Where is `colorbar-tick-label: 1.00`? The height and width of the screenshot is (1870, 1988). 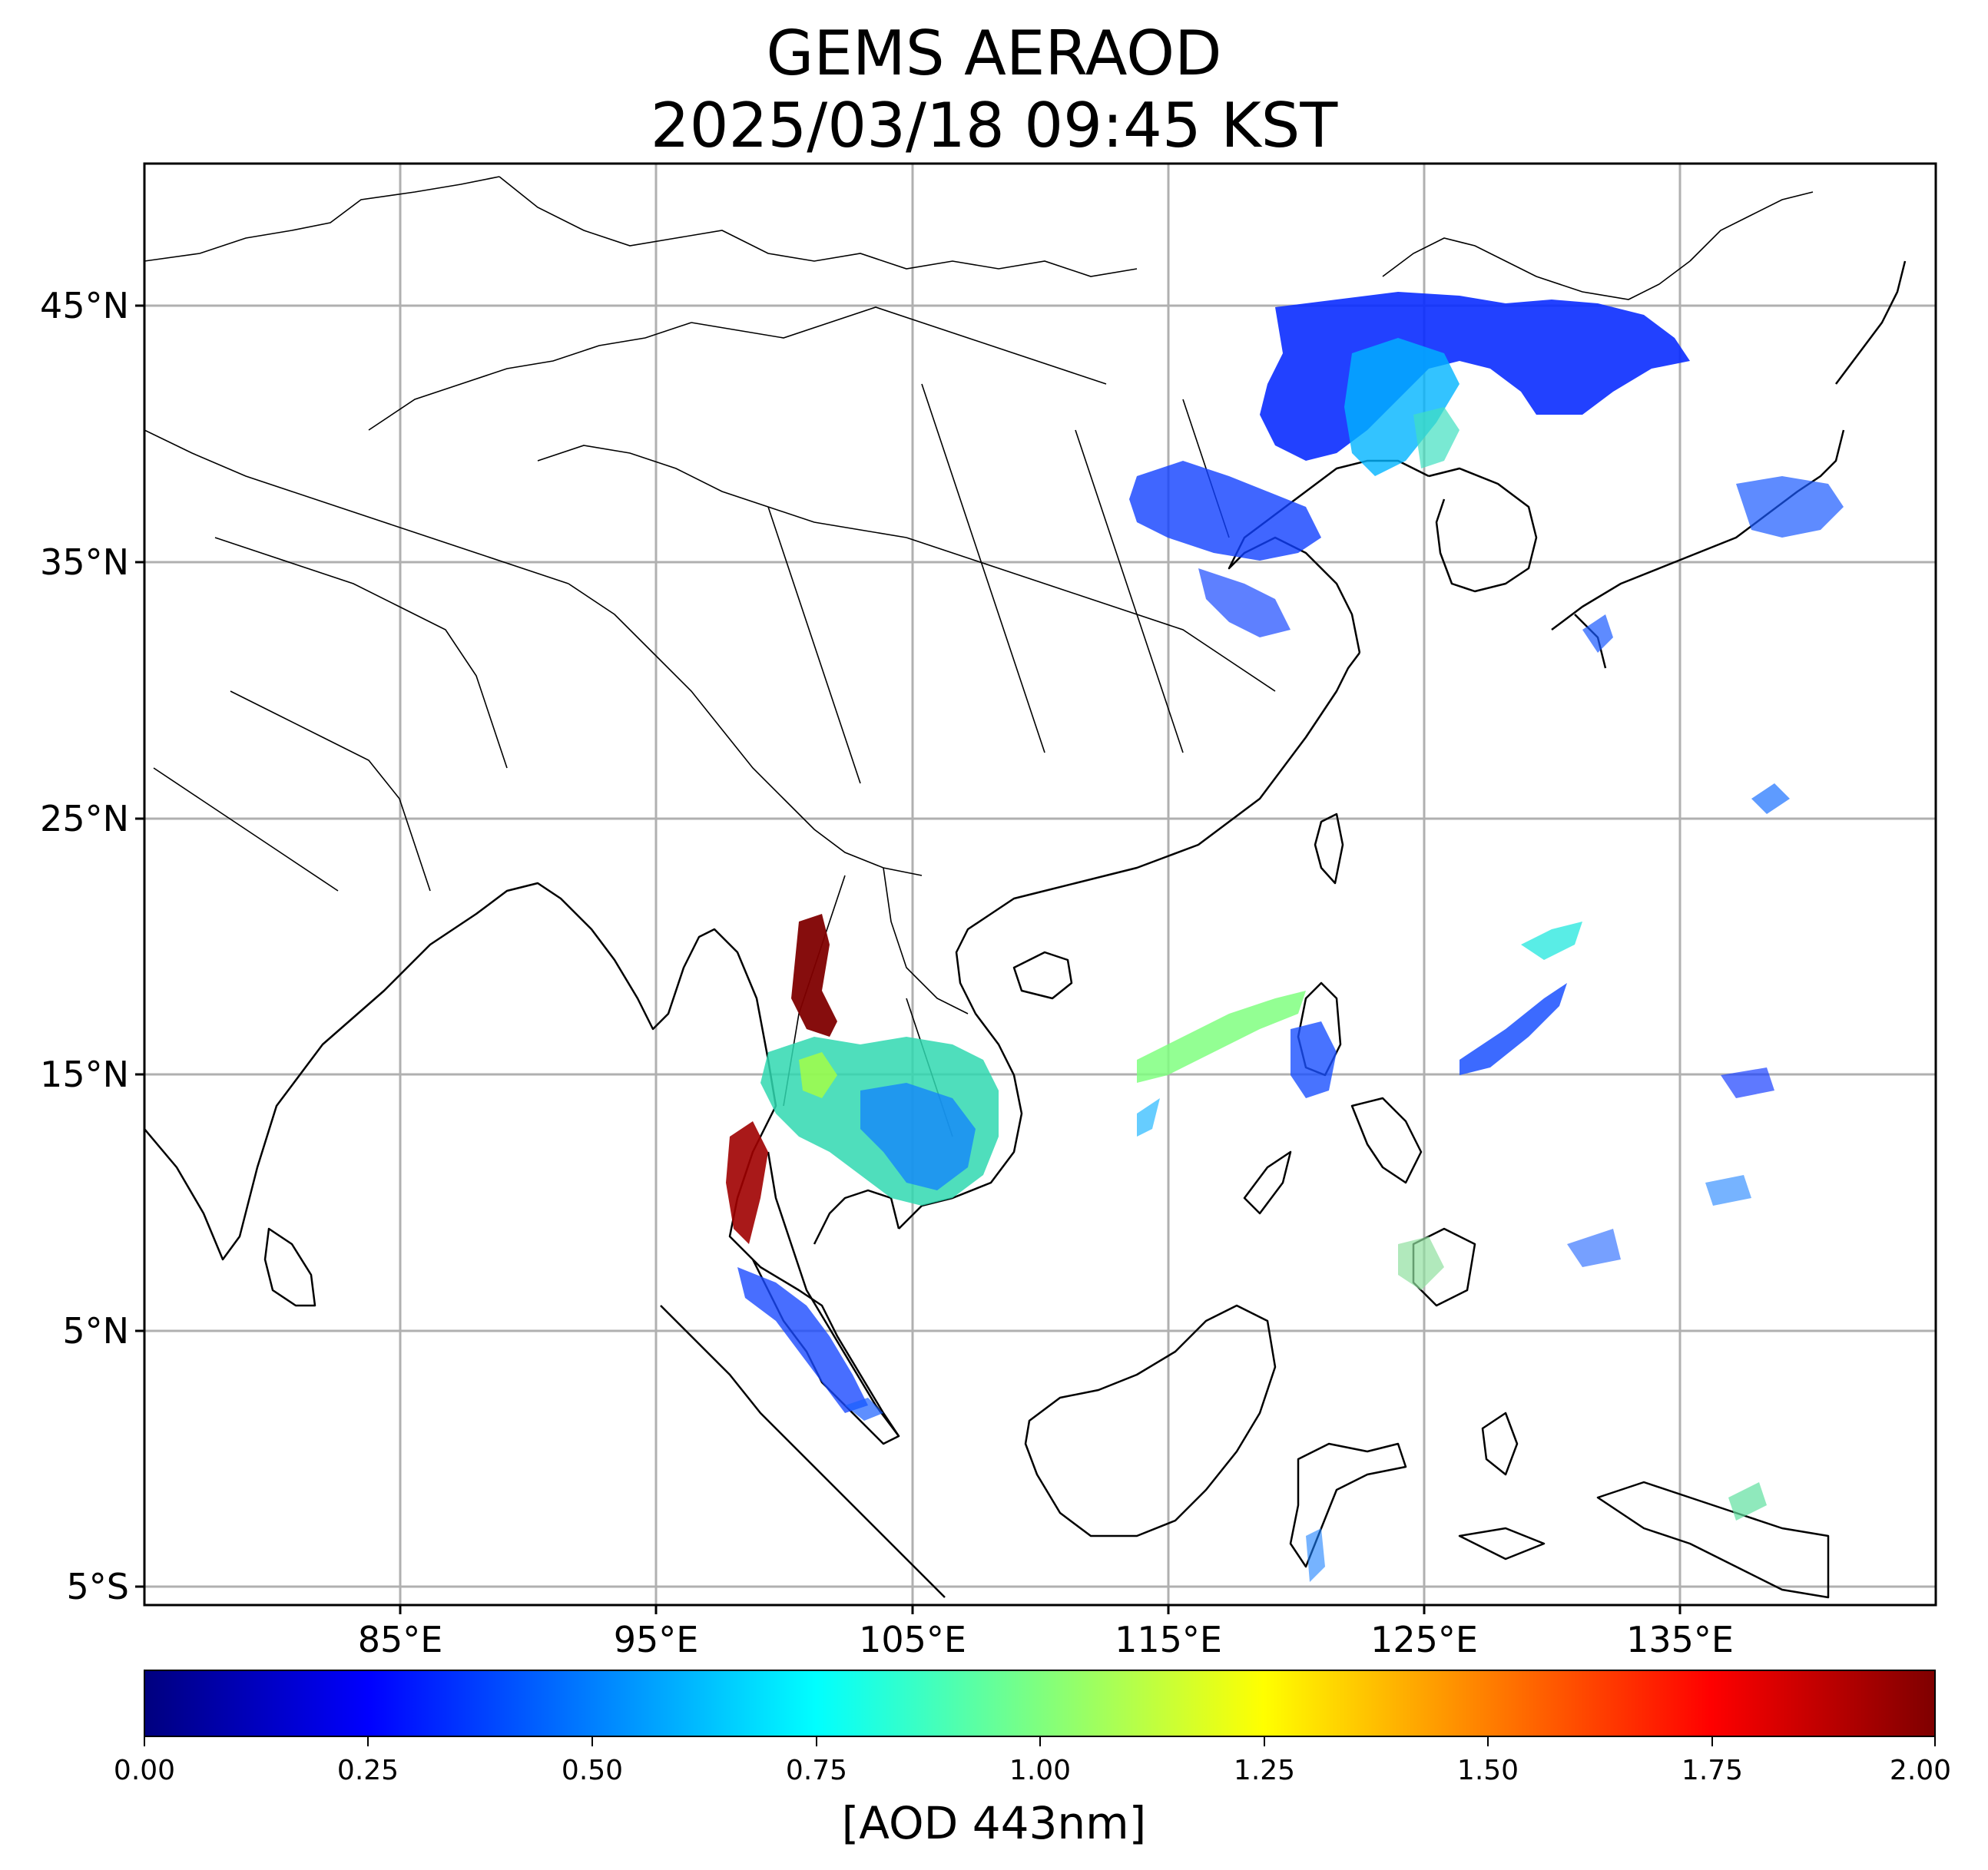
colorbar-tick-label: 1.00 is located at coordinates (1040, 1770).